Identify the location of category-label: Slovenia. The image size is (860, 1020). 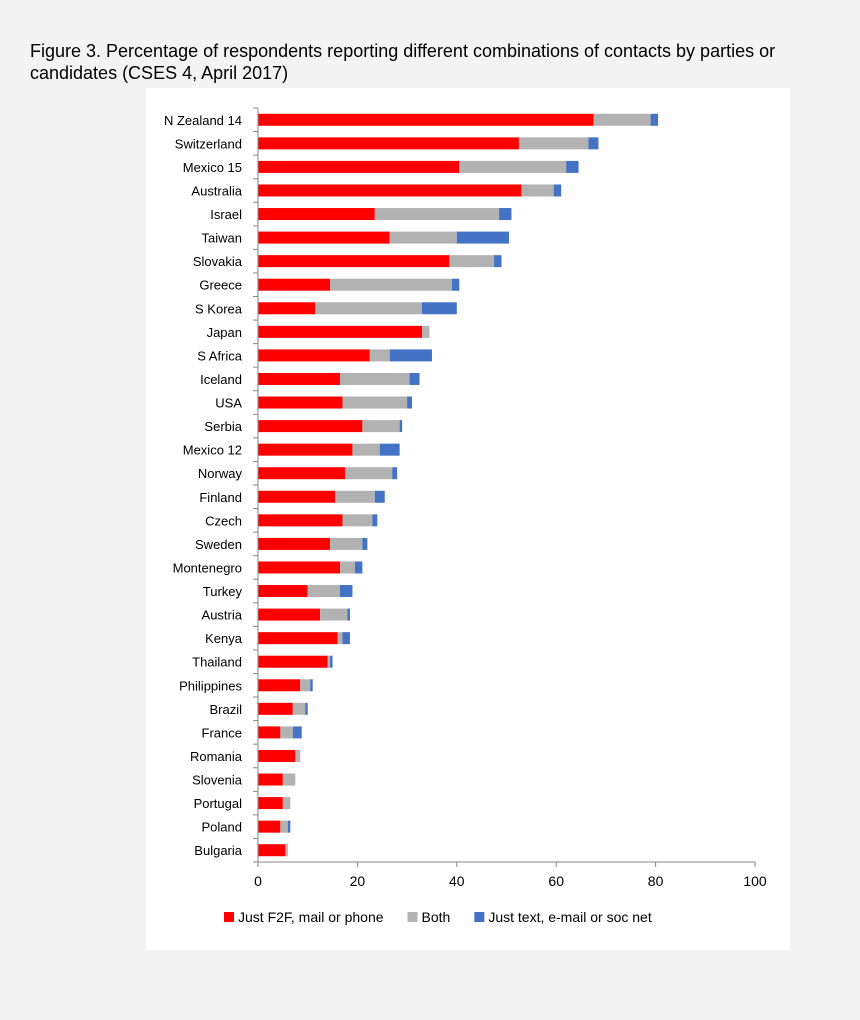
(217, 780).